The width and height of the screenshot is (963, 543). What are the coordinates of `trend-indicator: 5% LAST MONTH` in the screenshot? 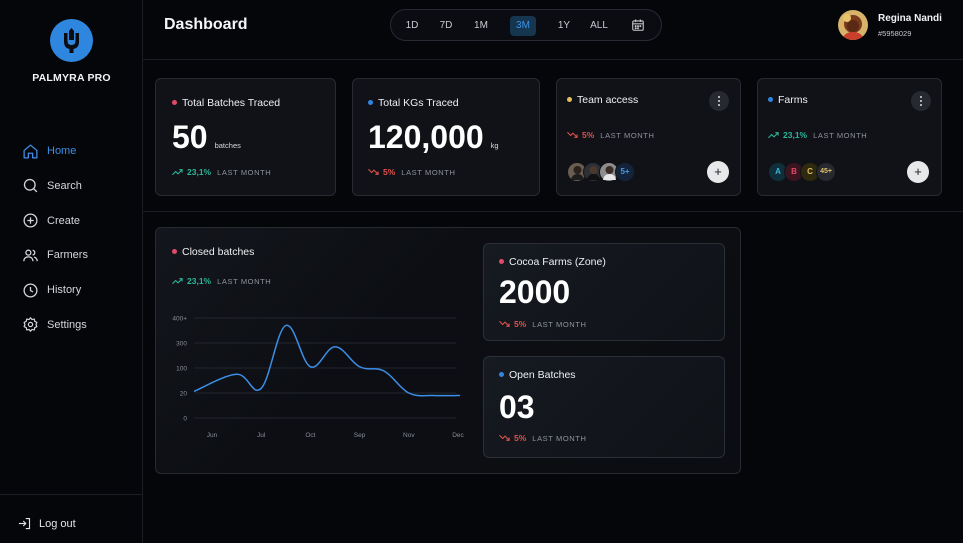 It's located at (543, 324).